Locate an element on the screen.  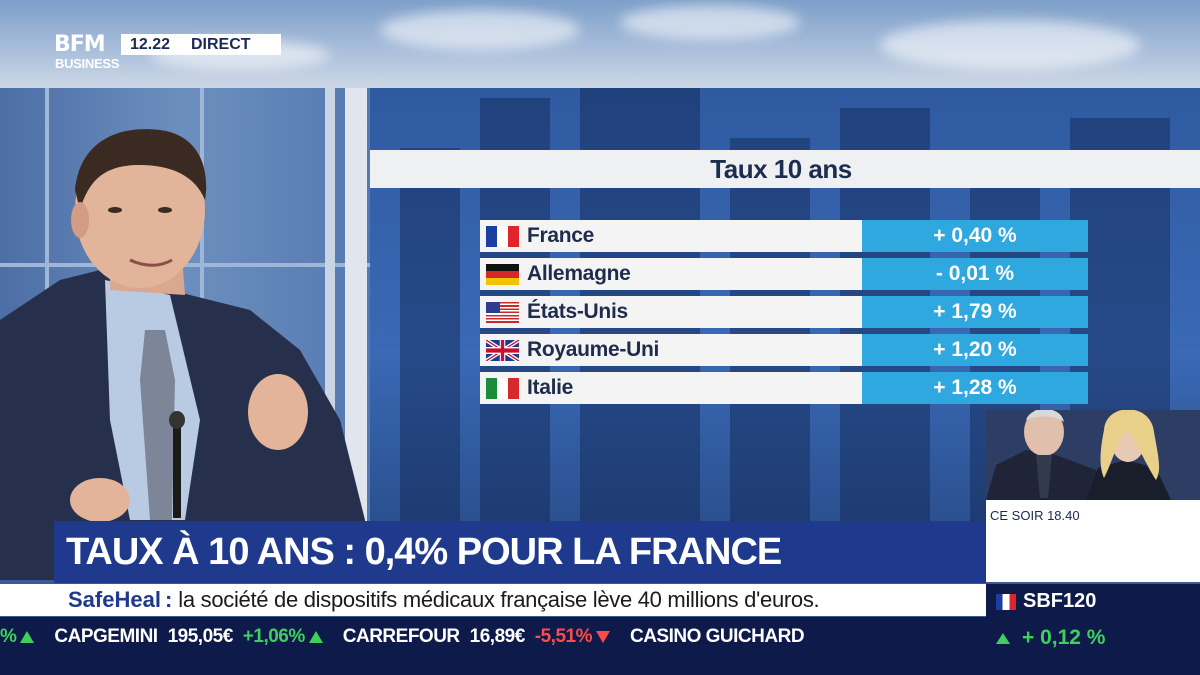
logo-bfm: BFM is located at coordinates (80, 44).